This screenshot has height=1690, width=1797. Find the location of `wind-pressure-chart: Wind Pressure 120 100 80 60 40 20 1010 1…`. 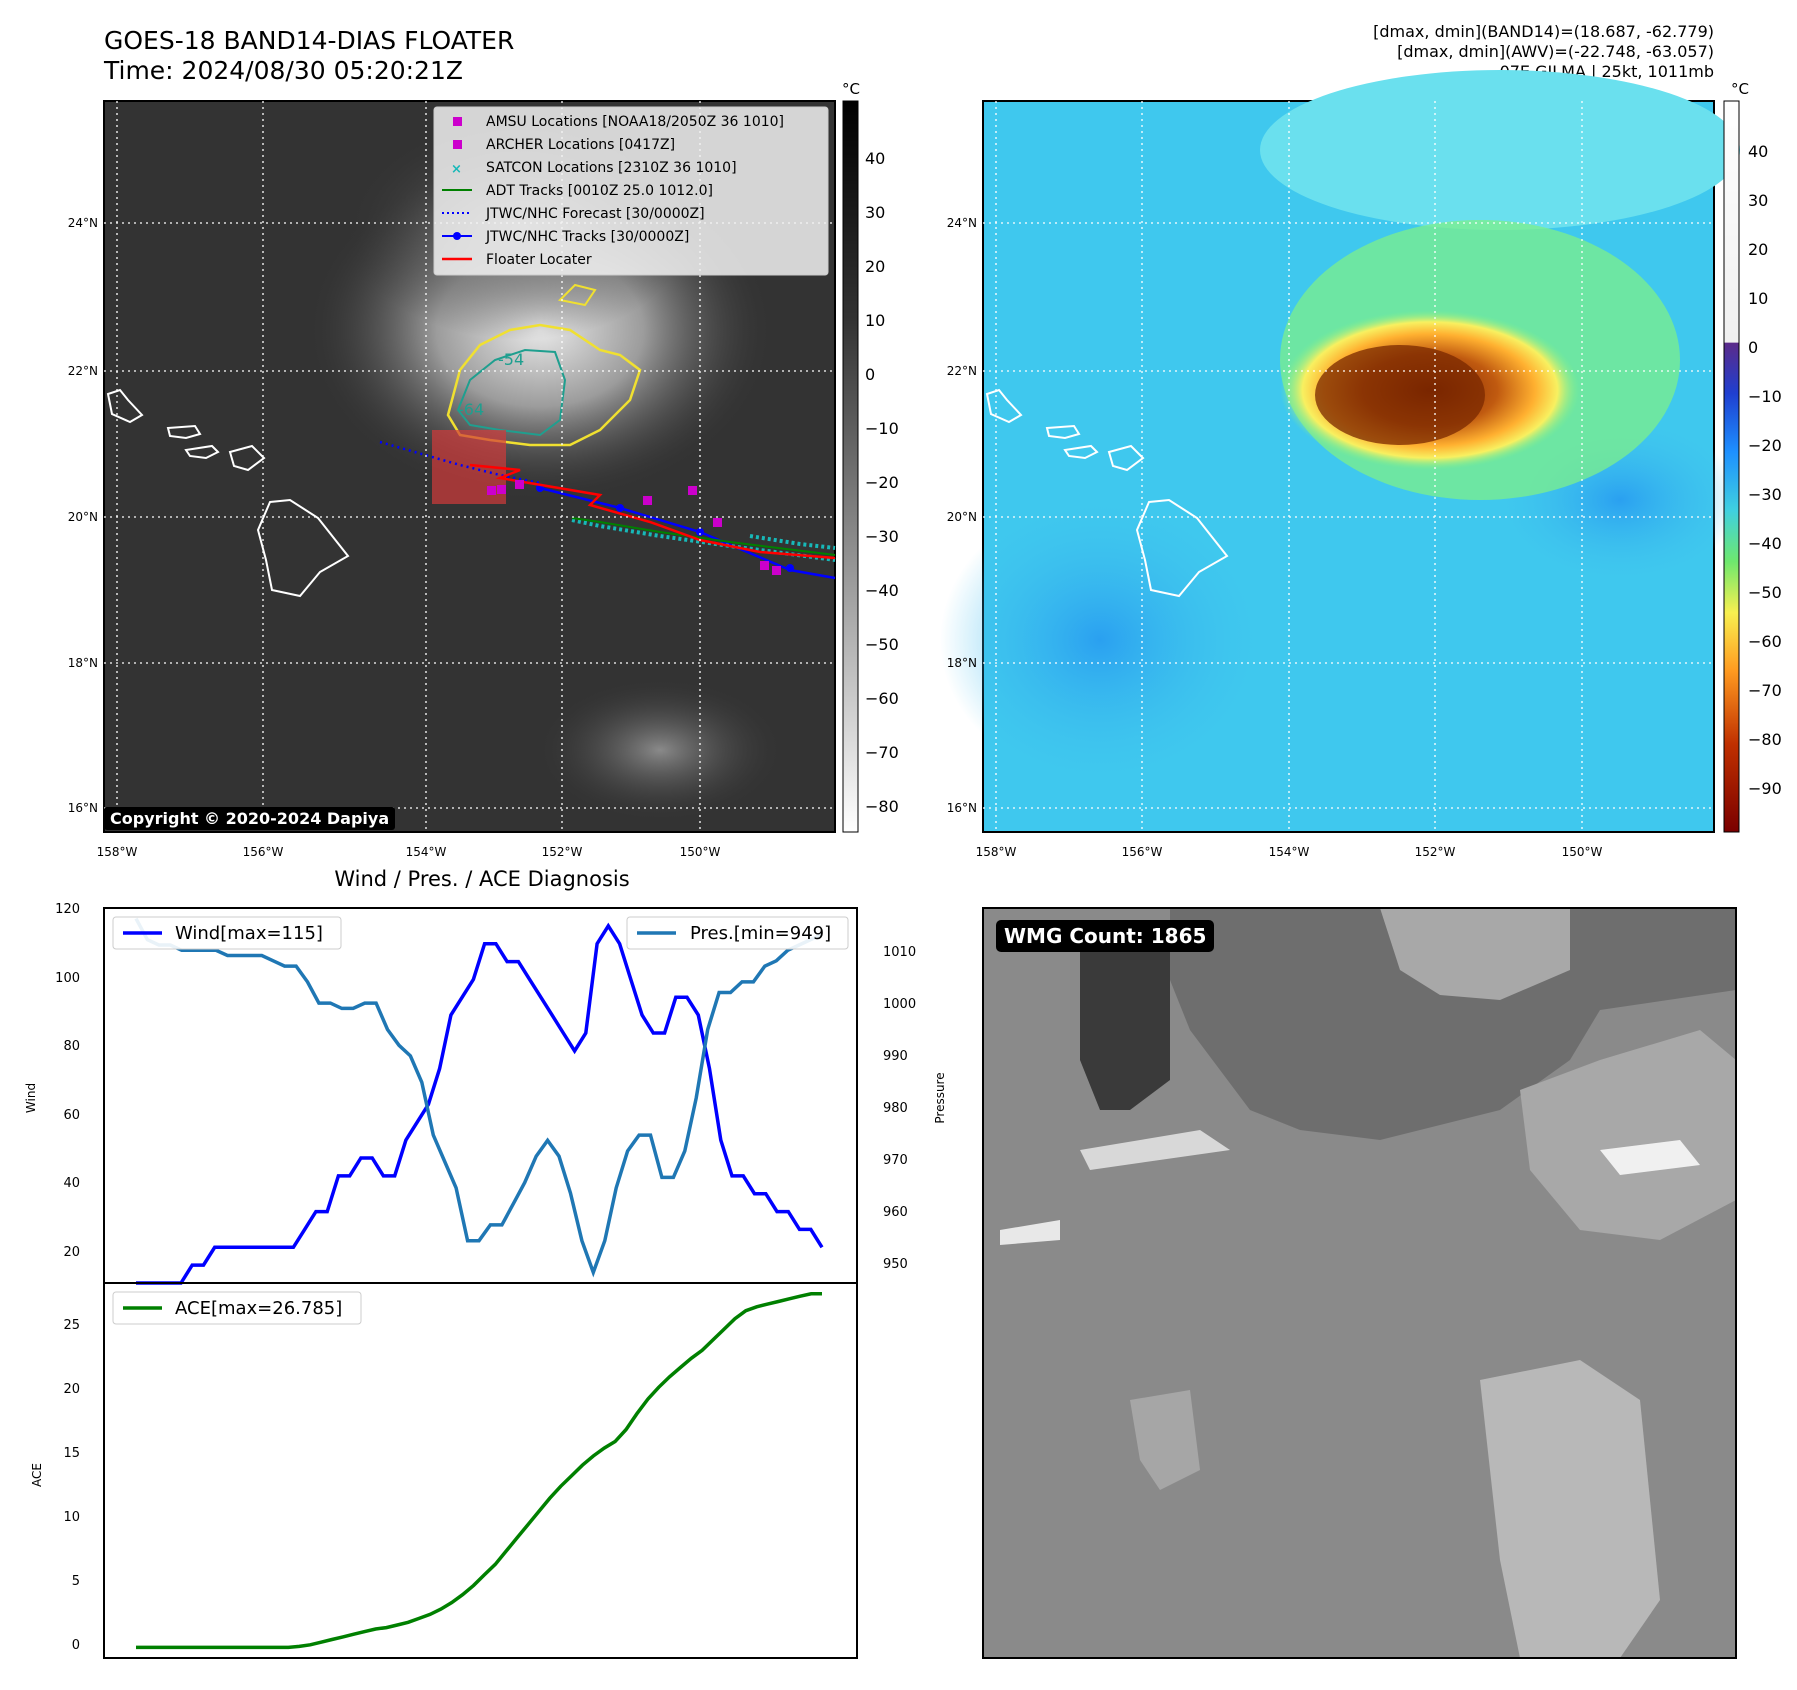

wind-pressure-chart: Wind Pressure 120 100 80 60 40 20 1010 1… is located at coordinates (485, 1093).